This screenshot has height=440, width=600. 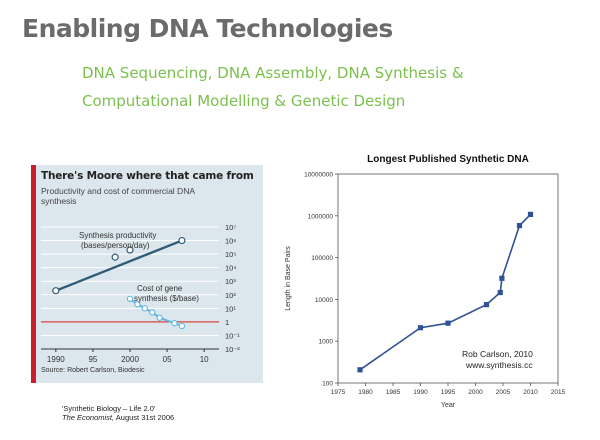 What do you see at coordinates (160, 288) in the screenshot?
I see `econ-cost-label-line1: Cost of gene` at bounding box center [160, 288].